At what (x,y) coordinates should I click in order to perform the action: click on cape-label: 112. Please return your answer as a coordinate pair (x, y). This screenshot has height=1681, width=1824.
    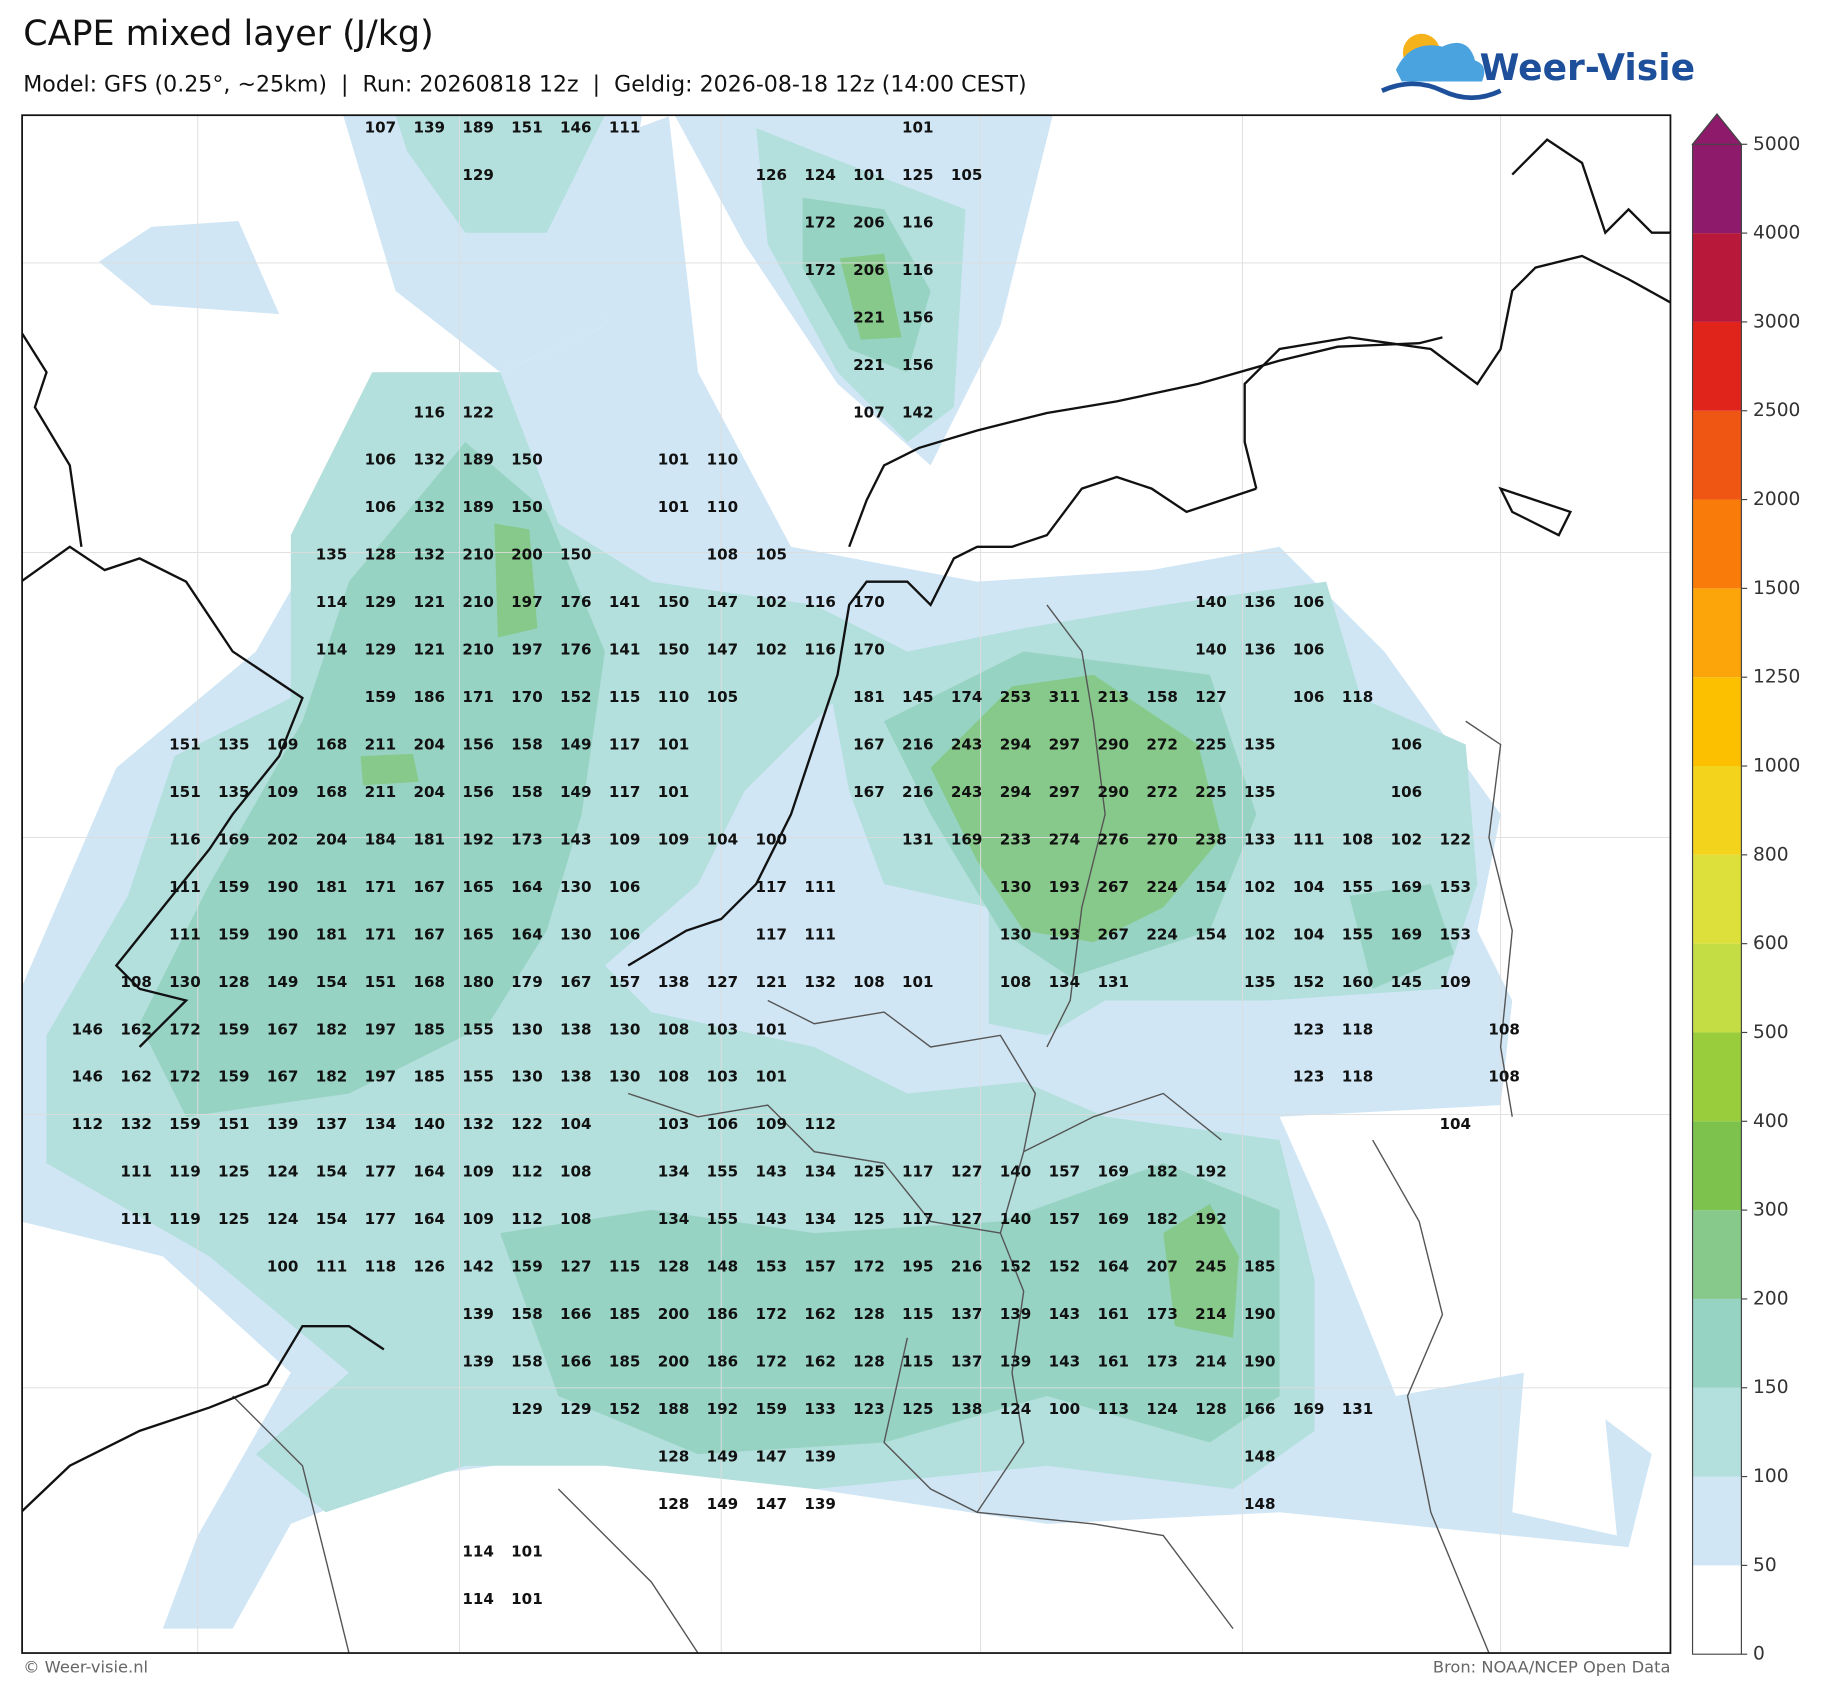
    Looking at the image, I should click on (527, 1219).